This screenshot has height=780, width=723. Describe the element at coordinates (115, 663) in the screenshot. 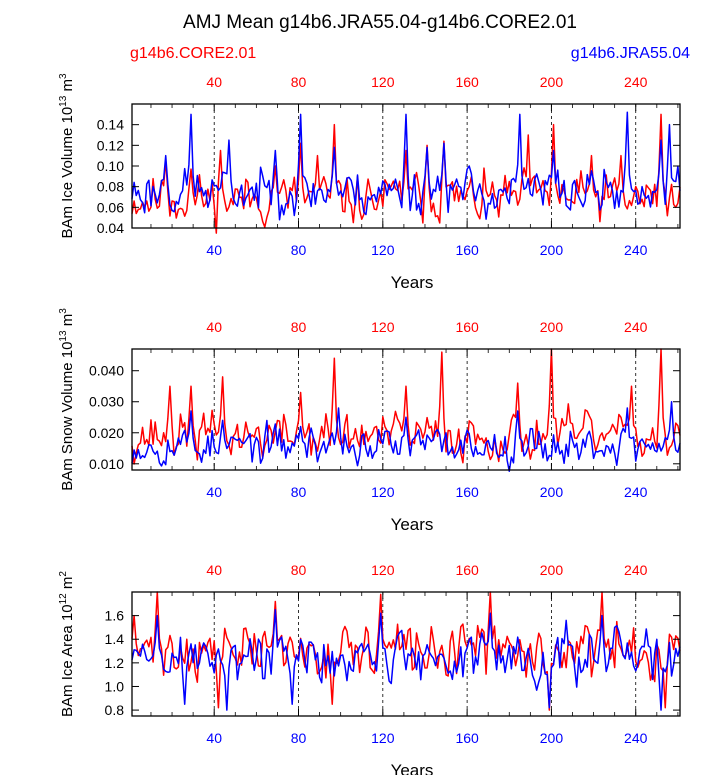

I see `y-tick-label: 1.2` at that location.